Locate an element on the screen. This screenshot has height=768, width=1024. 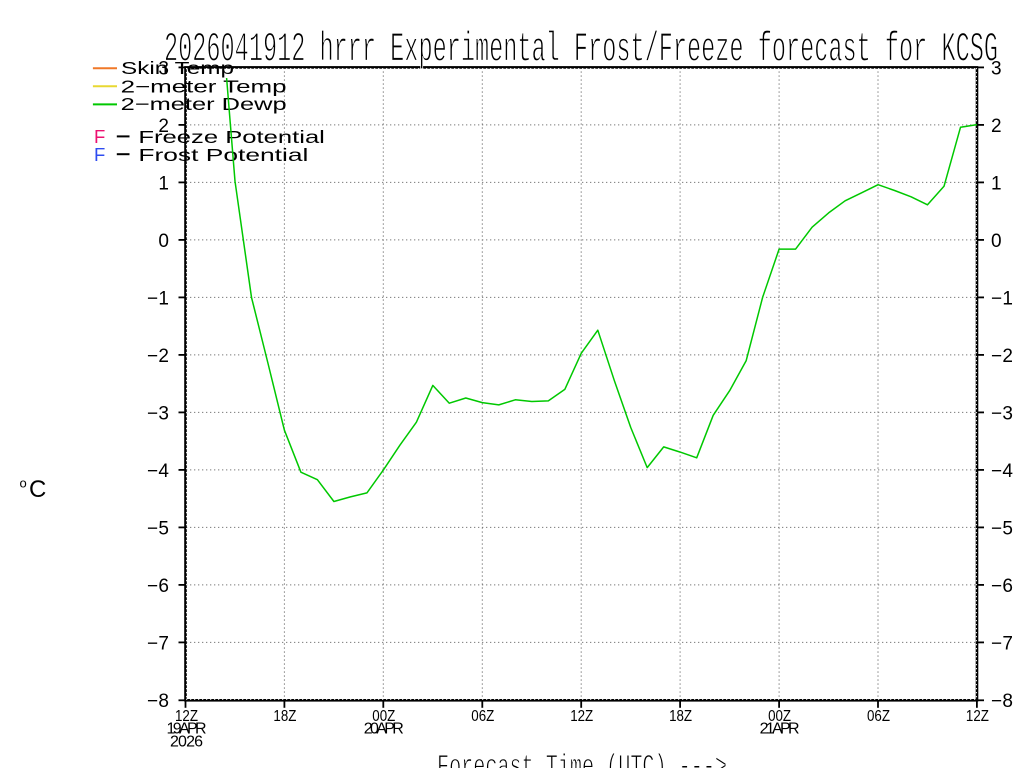
svg-text: 2026 is located at coordinates (186, 742).